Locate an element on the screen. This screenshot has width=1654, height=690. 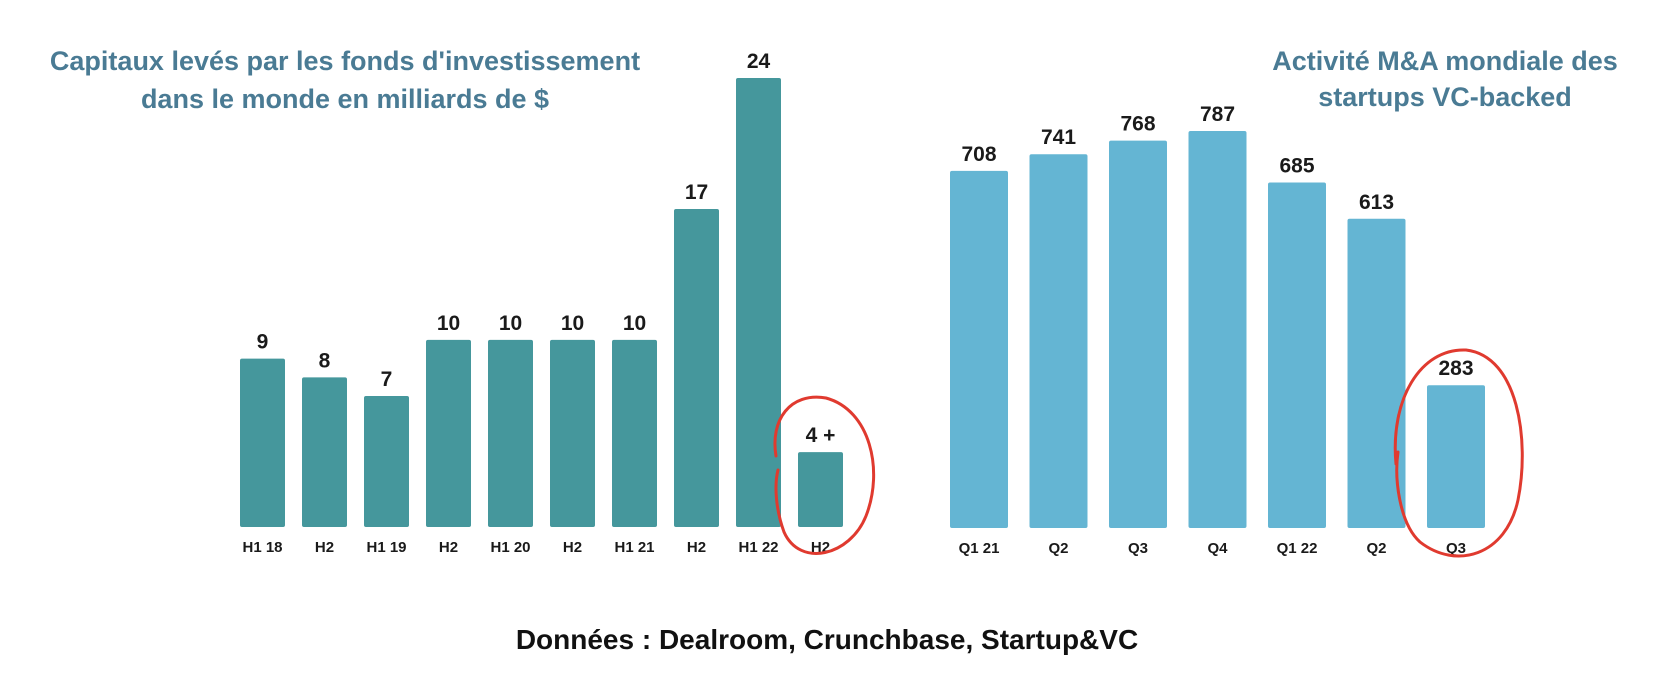
bar-value-label: 741 is located at coordinates (1058, 137).